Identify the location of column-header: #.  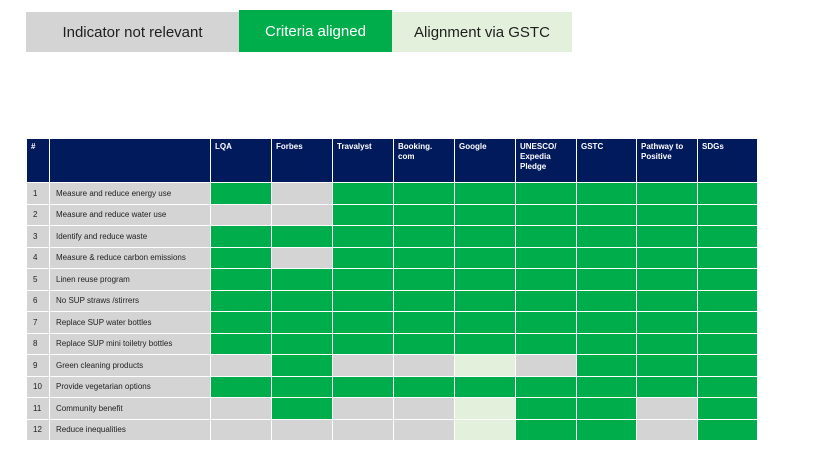
(38, 160).